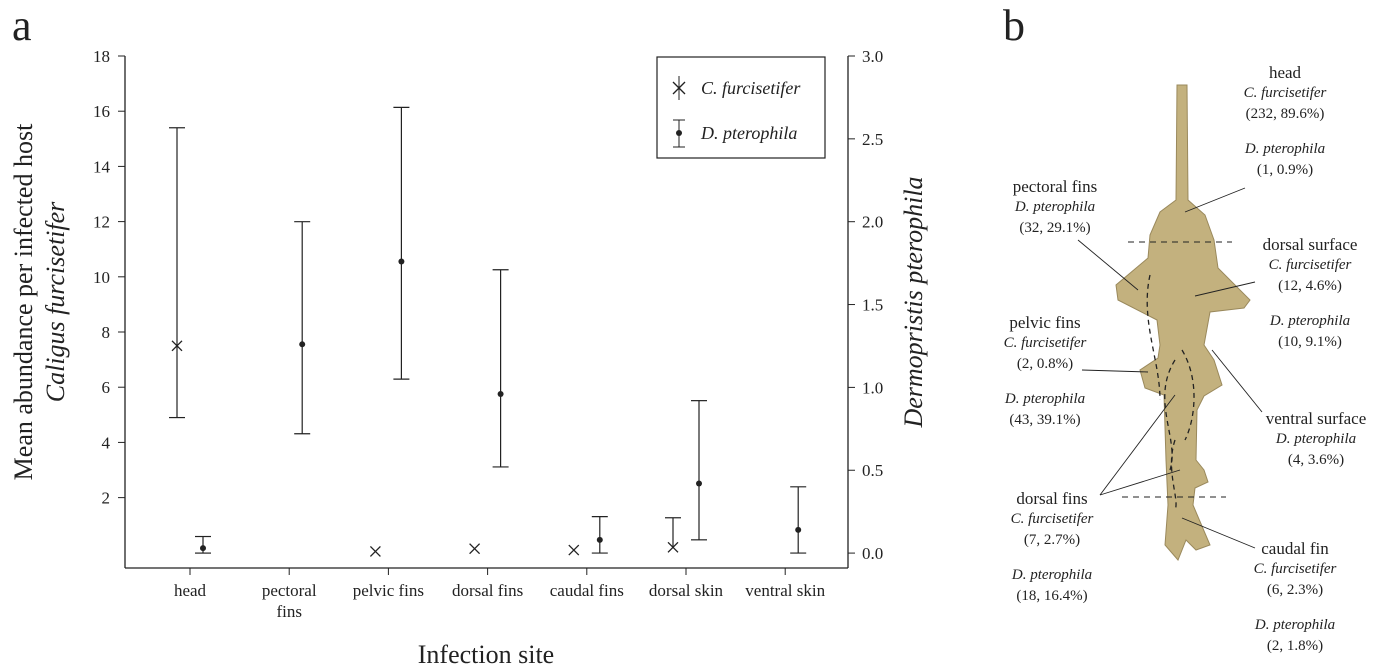 This screenshot has height=670, width=1387. What do you see at coordinates (22, 25) in the screenshot?
I see `panel-letter: a` at bounding box center [22, 25].